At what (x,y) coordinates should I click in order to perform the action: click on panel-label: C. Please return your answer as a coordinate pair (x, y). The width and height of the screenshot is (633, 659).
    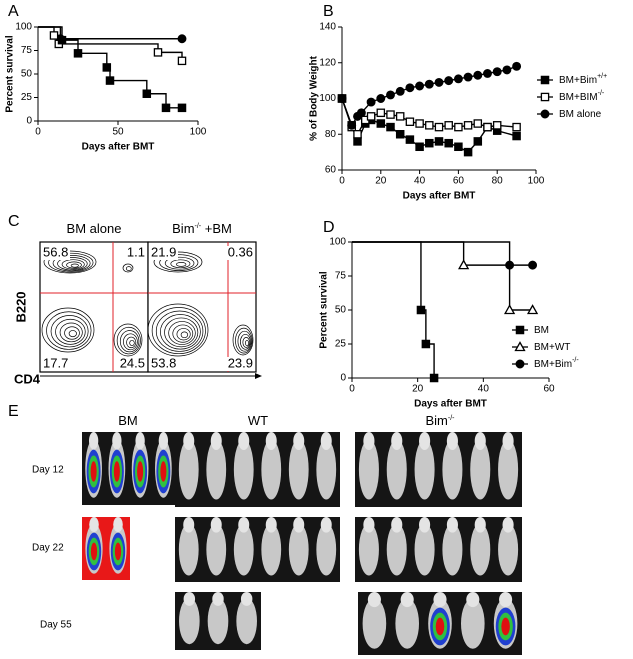
    Looking at the image, I should click on (14, 221).